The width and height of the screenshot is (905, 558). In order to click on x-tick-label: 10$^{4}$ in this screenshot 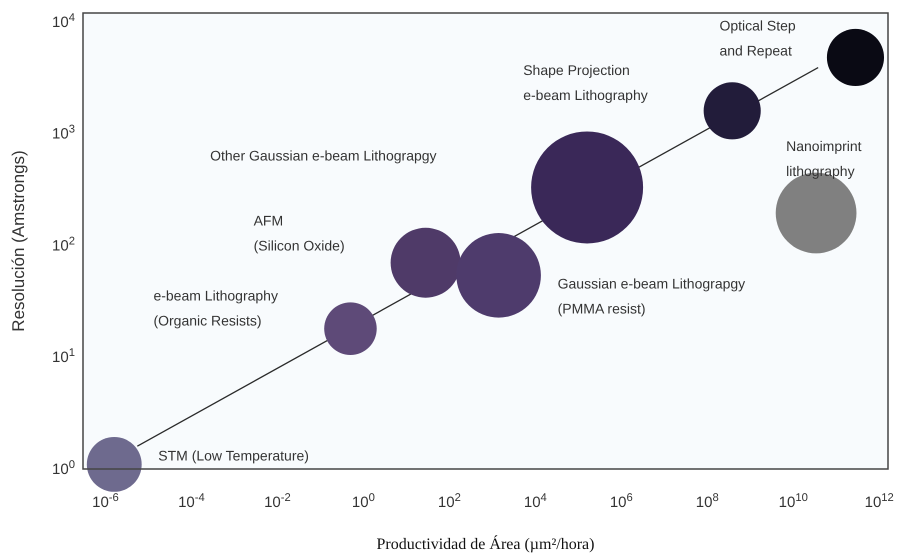, I will do `click(535, 501)`.